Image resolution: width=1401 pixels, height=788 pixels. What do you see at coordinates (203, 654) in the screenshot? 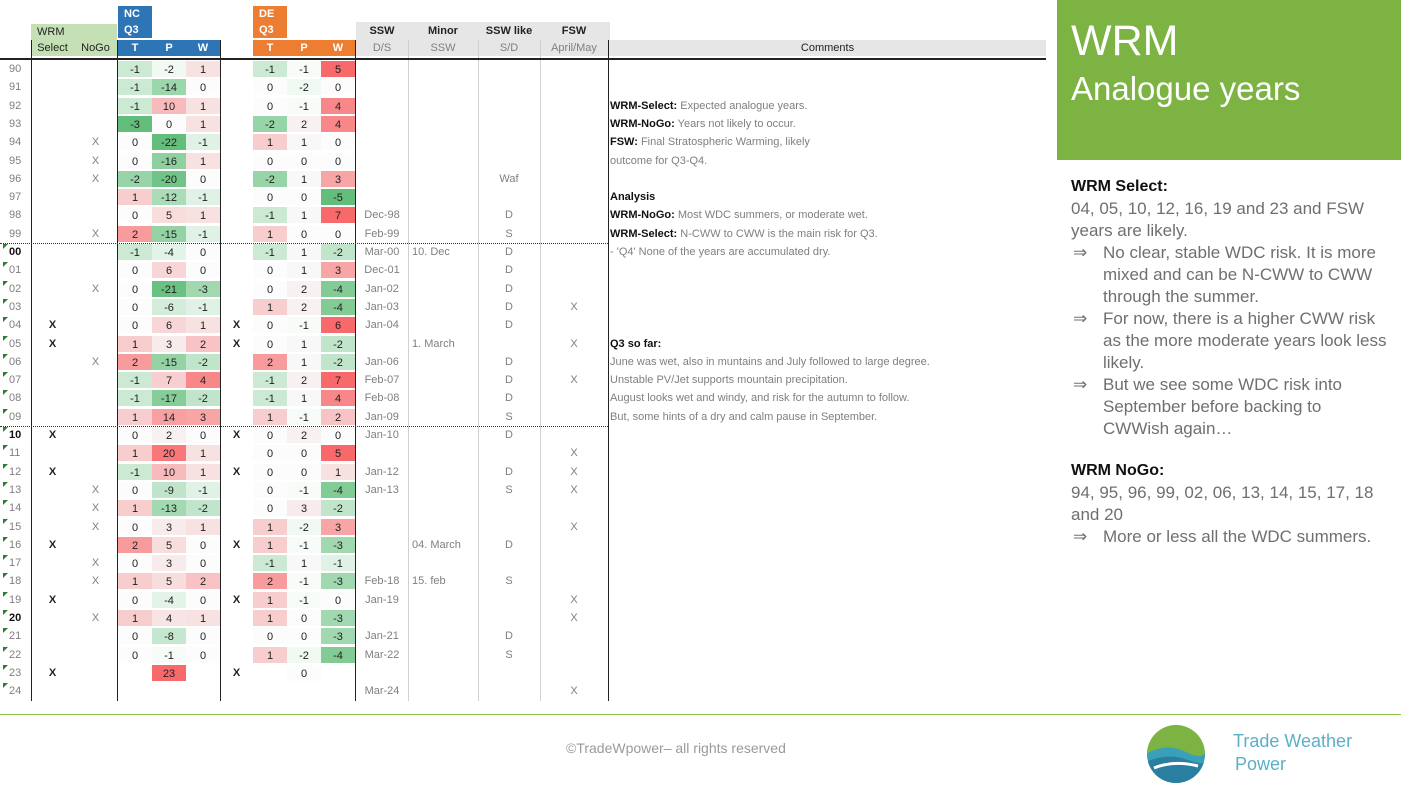
I see `nc-w-cell: 0` at bounding box center [203, 654].